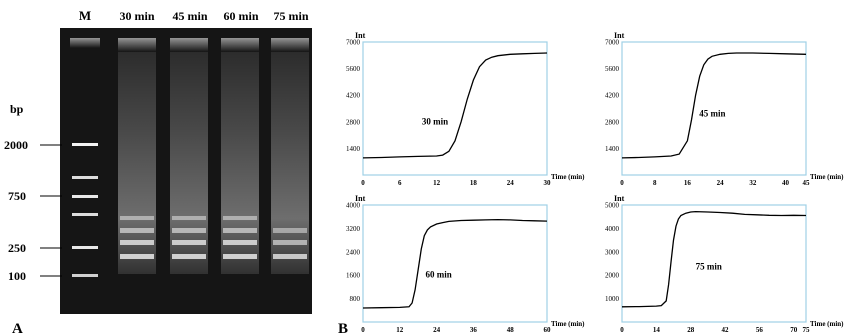 The image size is (845, 335). I want to click on x-tick-label: 75, so click(807, 330).